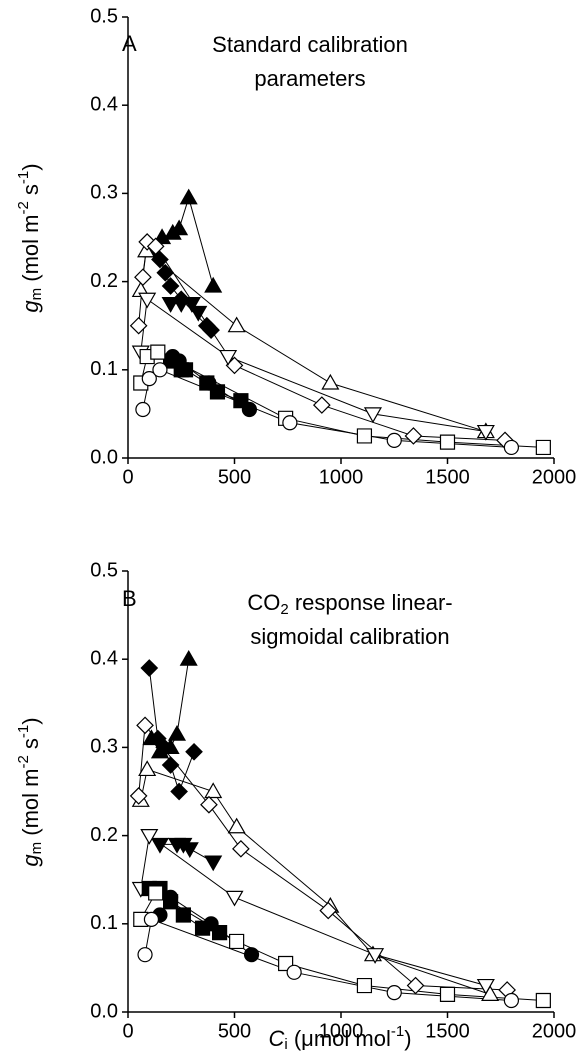 The height and width of the screenshot is (1054, 587). I want to click on y-tick-label: 0.0, so click(104, 1011).